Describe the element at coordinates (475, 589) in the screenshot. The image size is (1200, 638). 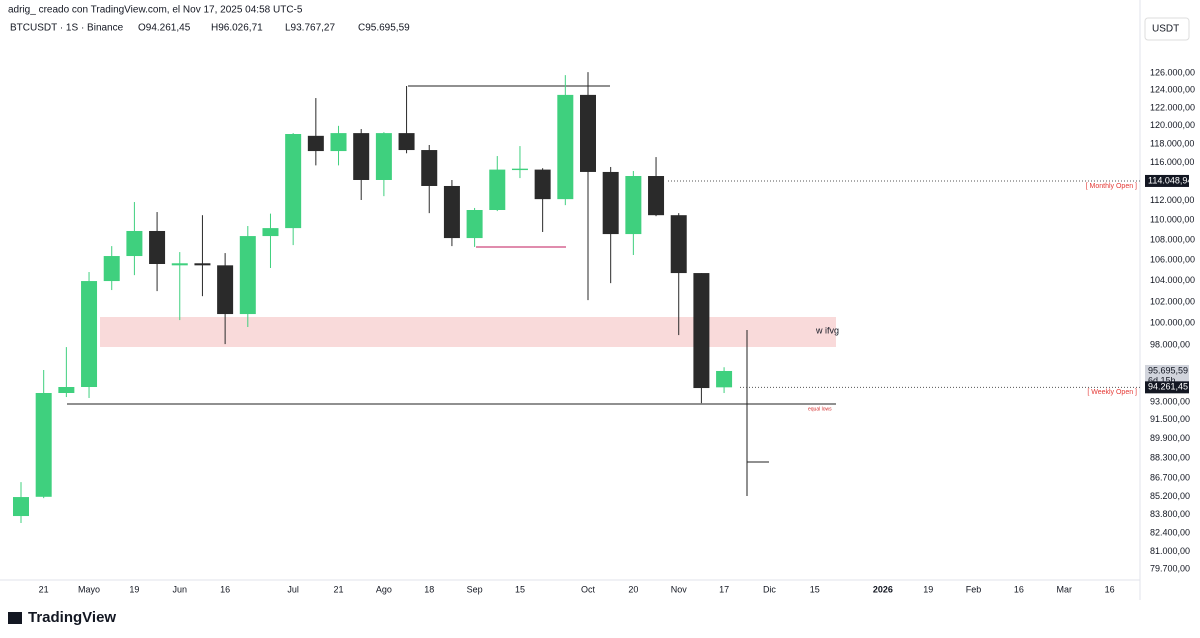
I see `x-tick-label: Sep` at that location.